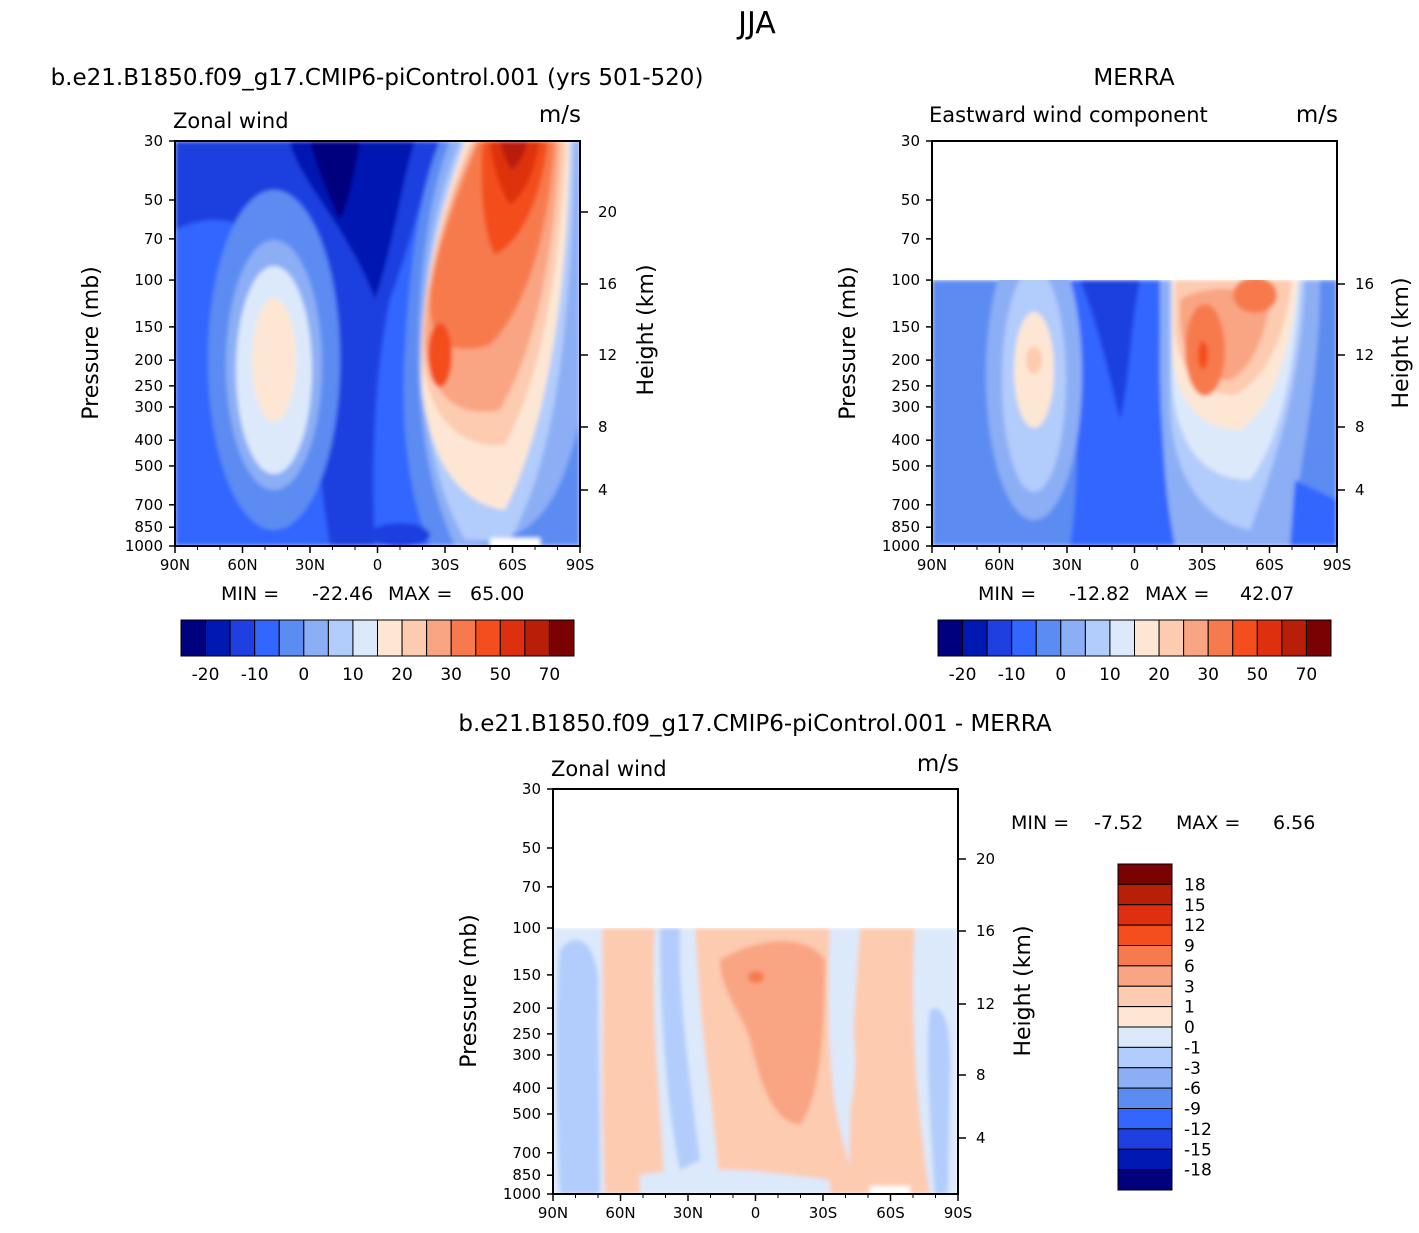 This screenshot has width=1419, height=1233. Describe the element at coordinates (1068, 115) in the screenshot. I see `subtitle-left: Eastward wind component` at that location.